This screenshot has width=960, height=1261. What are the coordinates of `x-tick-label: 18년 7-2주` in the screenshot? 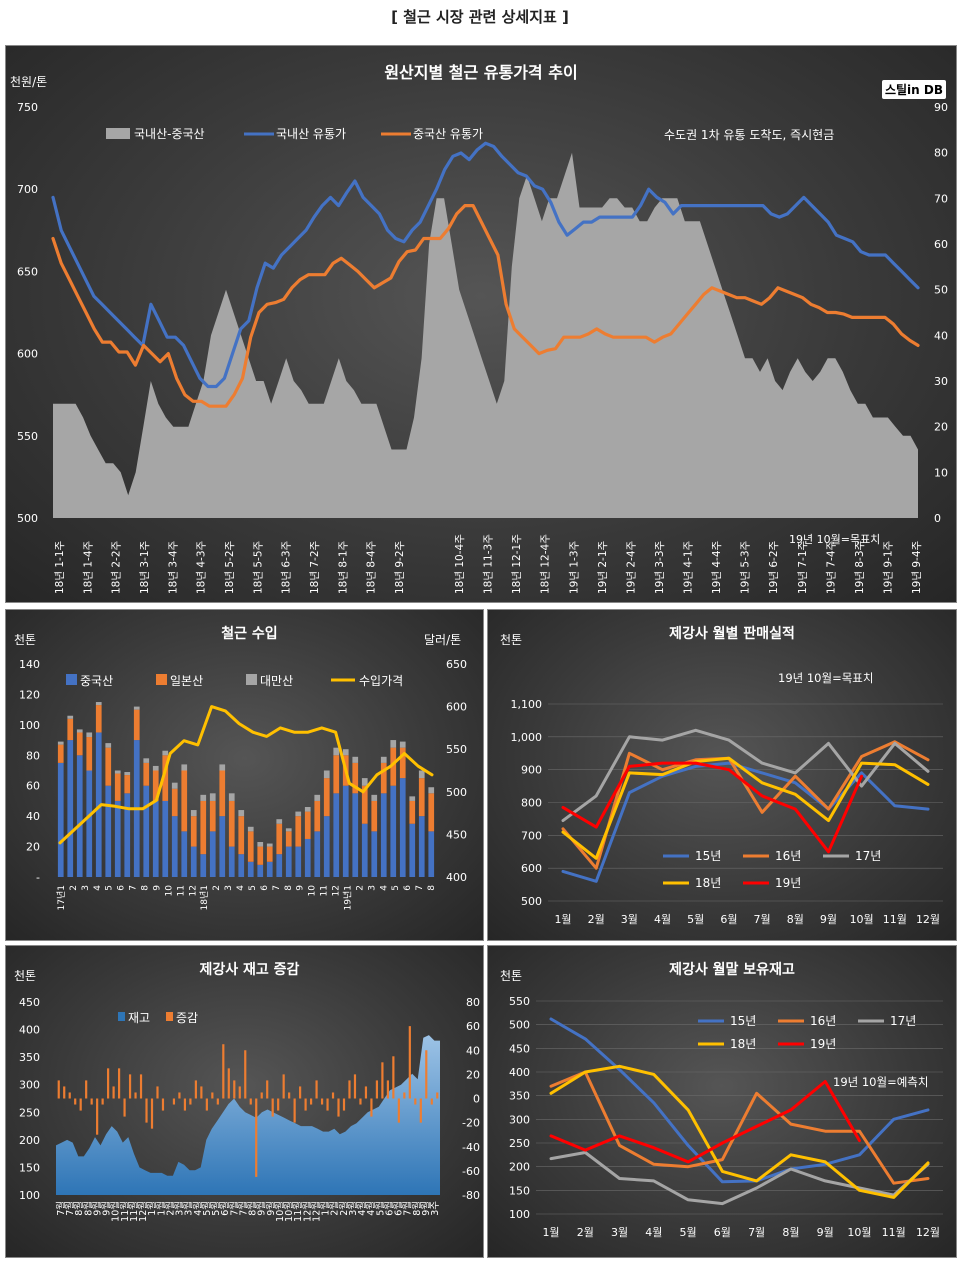 It's located at (315, 567).